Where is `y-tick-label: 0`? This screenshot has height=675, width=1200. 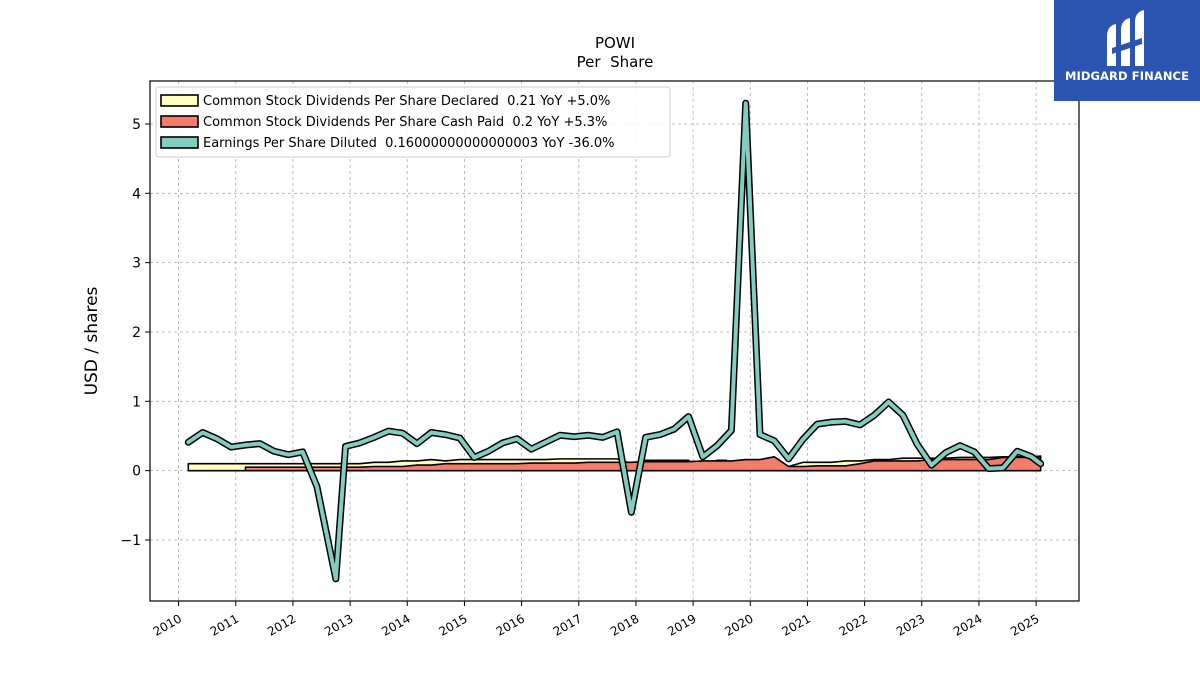 y-tick-label: 0 is located at coordinates (136, 472).